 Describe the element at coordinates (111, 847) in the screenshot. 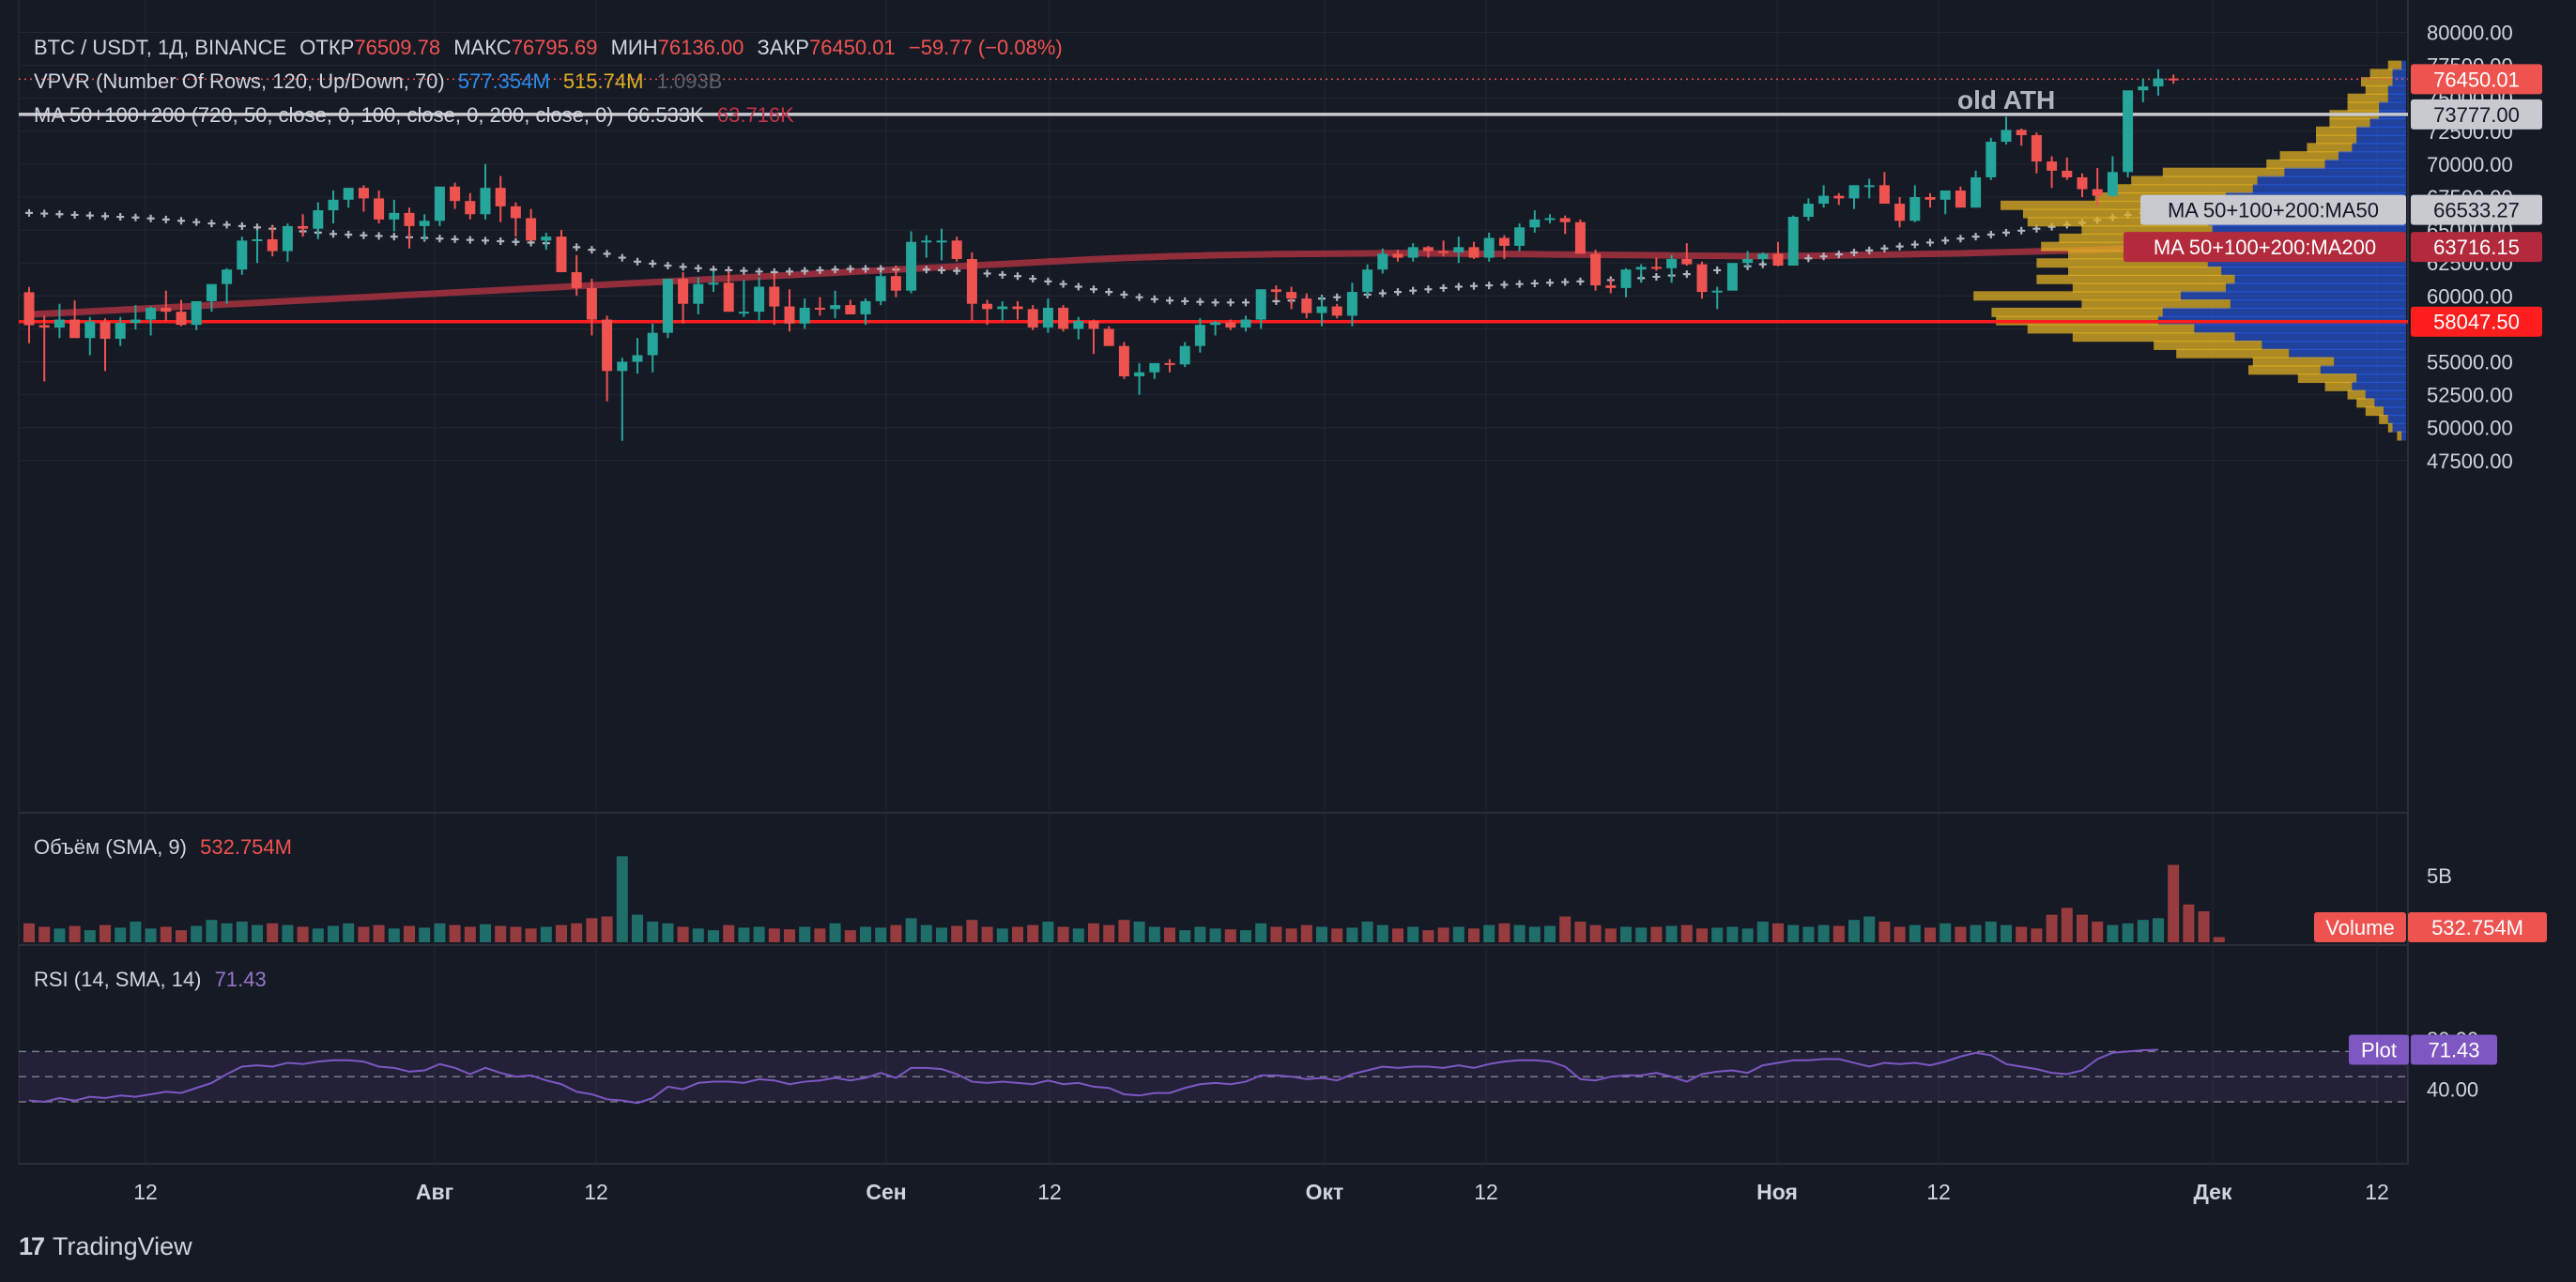

I see `volume-label: Объём (SMA, 9)` at that location.